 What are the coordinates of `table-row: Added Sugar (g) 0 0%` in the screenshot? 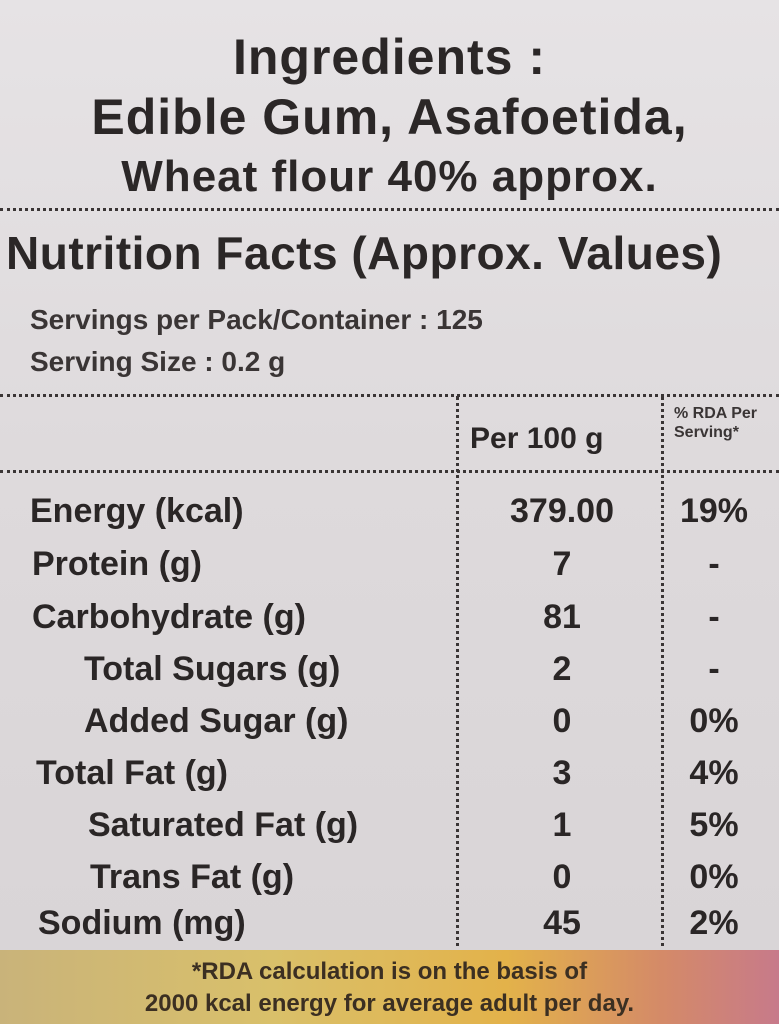 It's located at (389, 728).